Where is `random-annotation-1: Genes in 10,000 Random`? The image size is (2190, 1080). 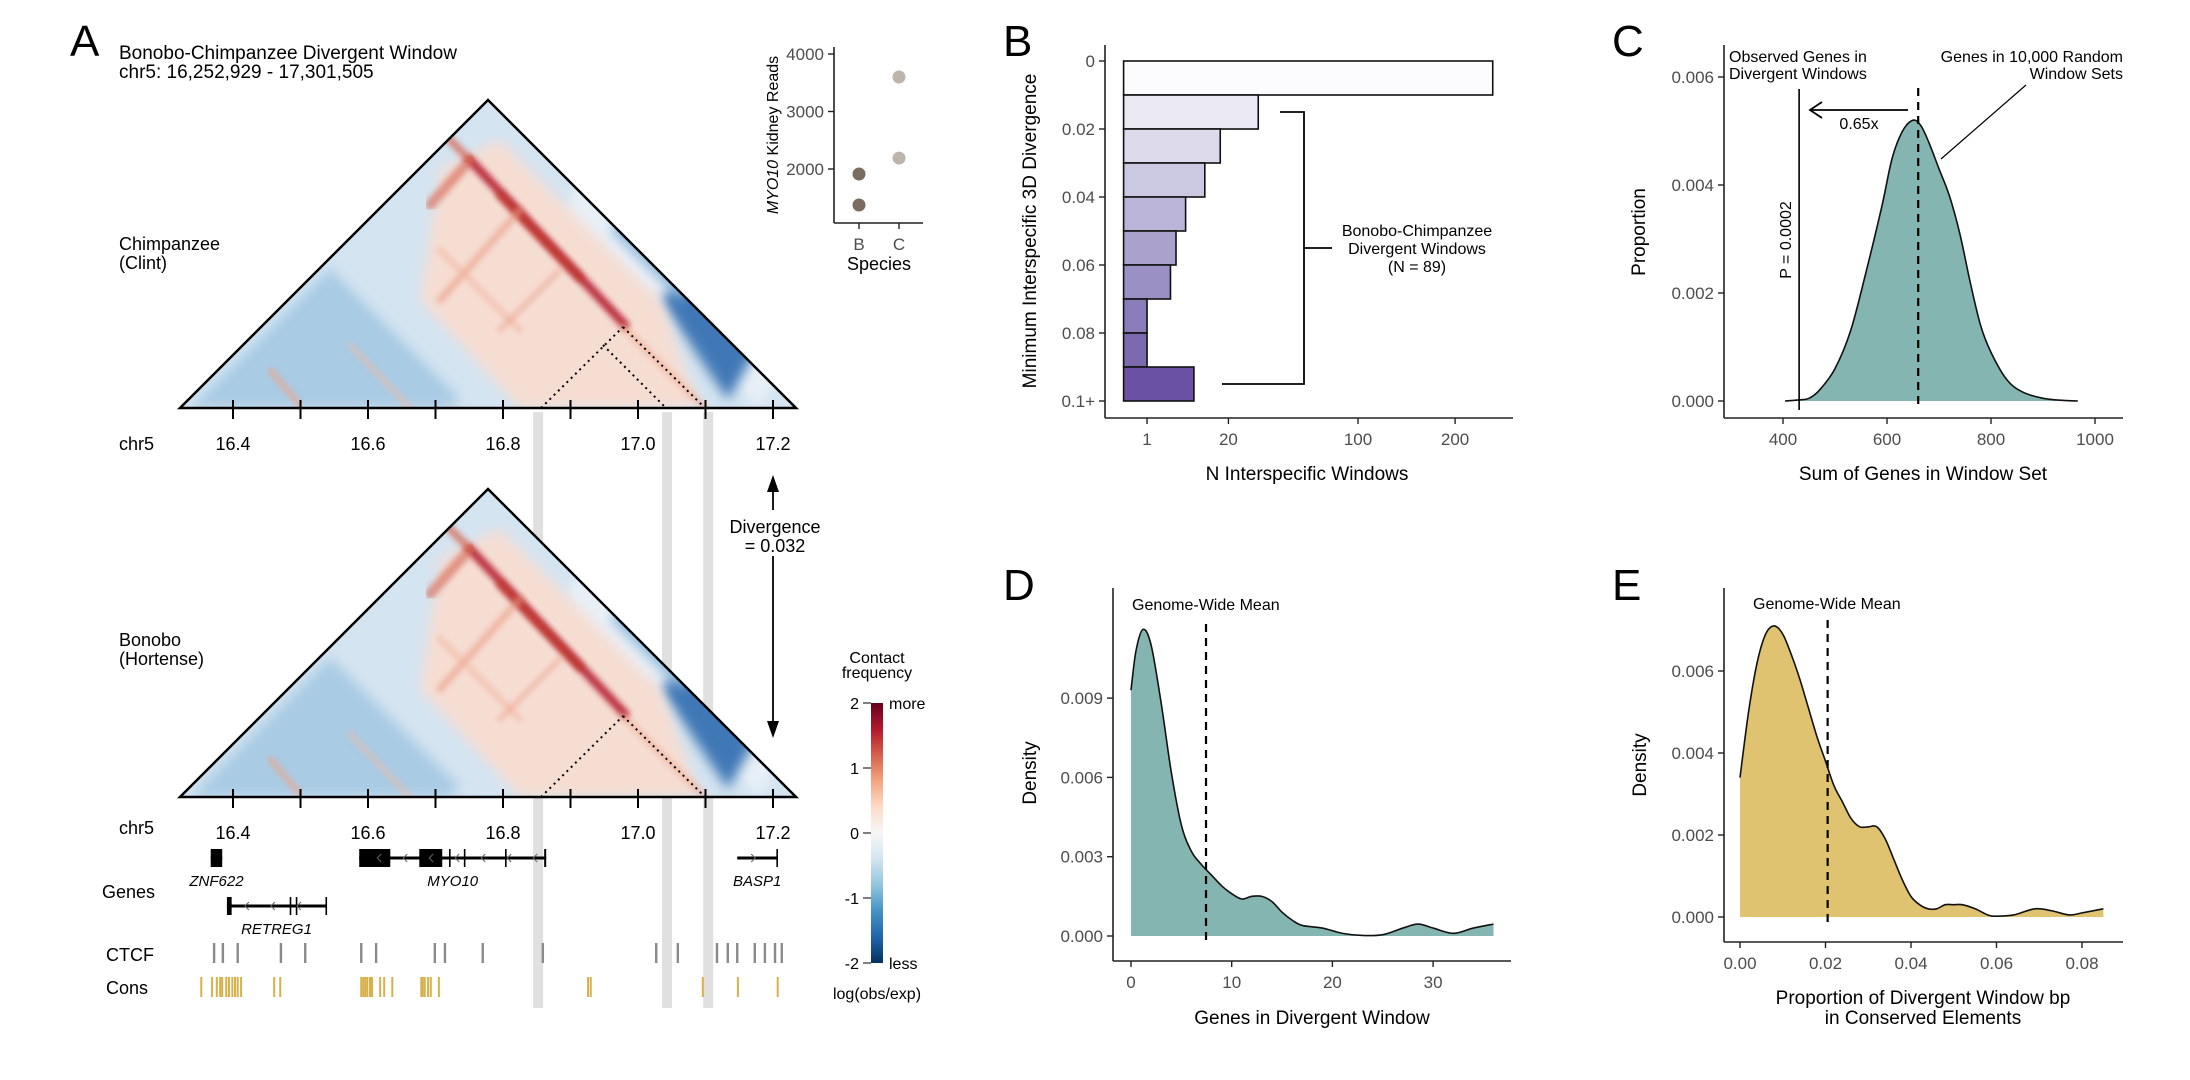 random-annotation-1: Genes in 10,000 Random is located at coordinates (2032, 57).